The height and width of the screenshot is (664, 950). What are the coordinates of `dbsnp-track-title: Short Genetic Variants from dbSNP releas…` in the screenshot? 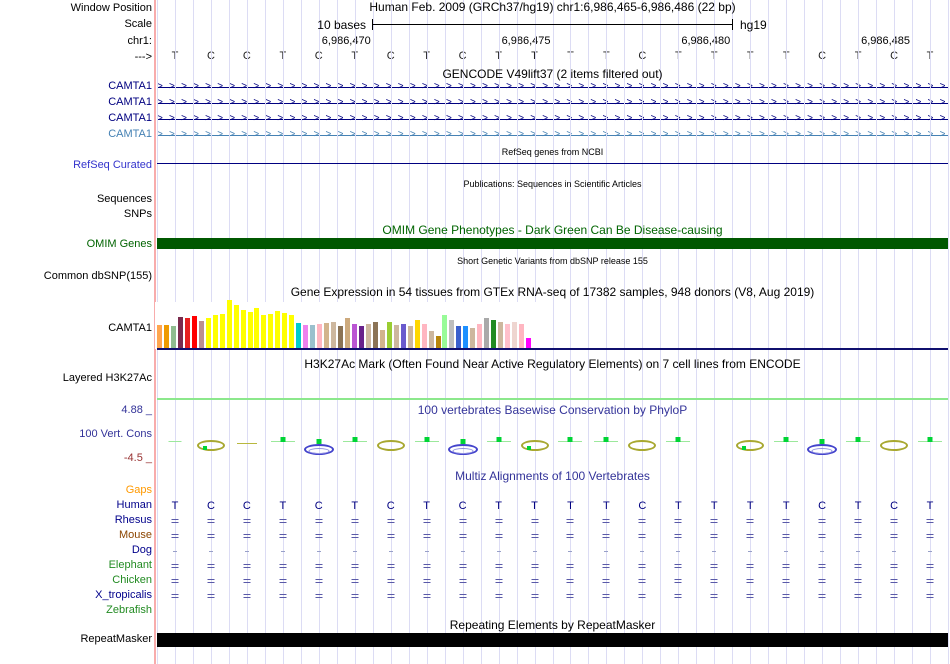 It's located at (552, 261).